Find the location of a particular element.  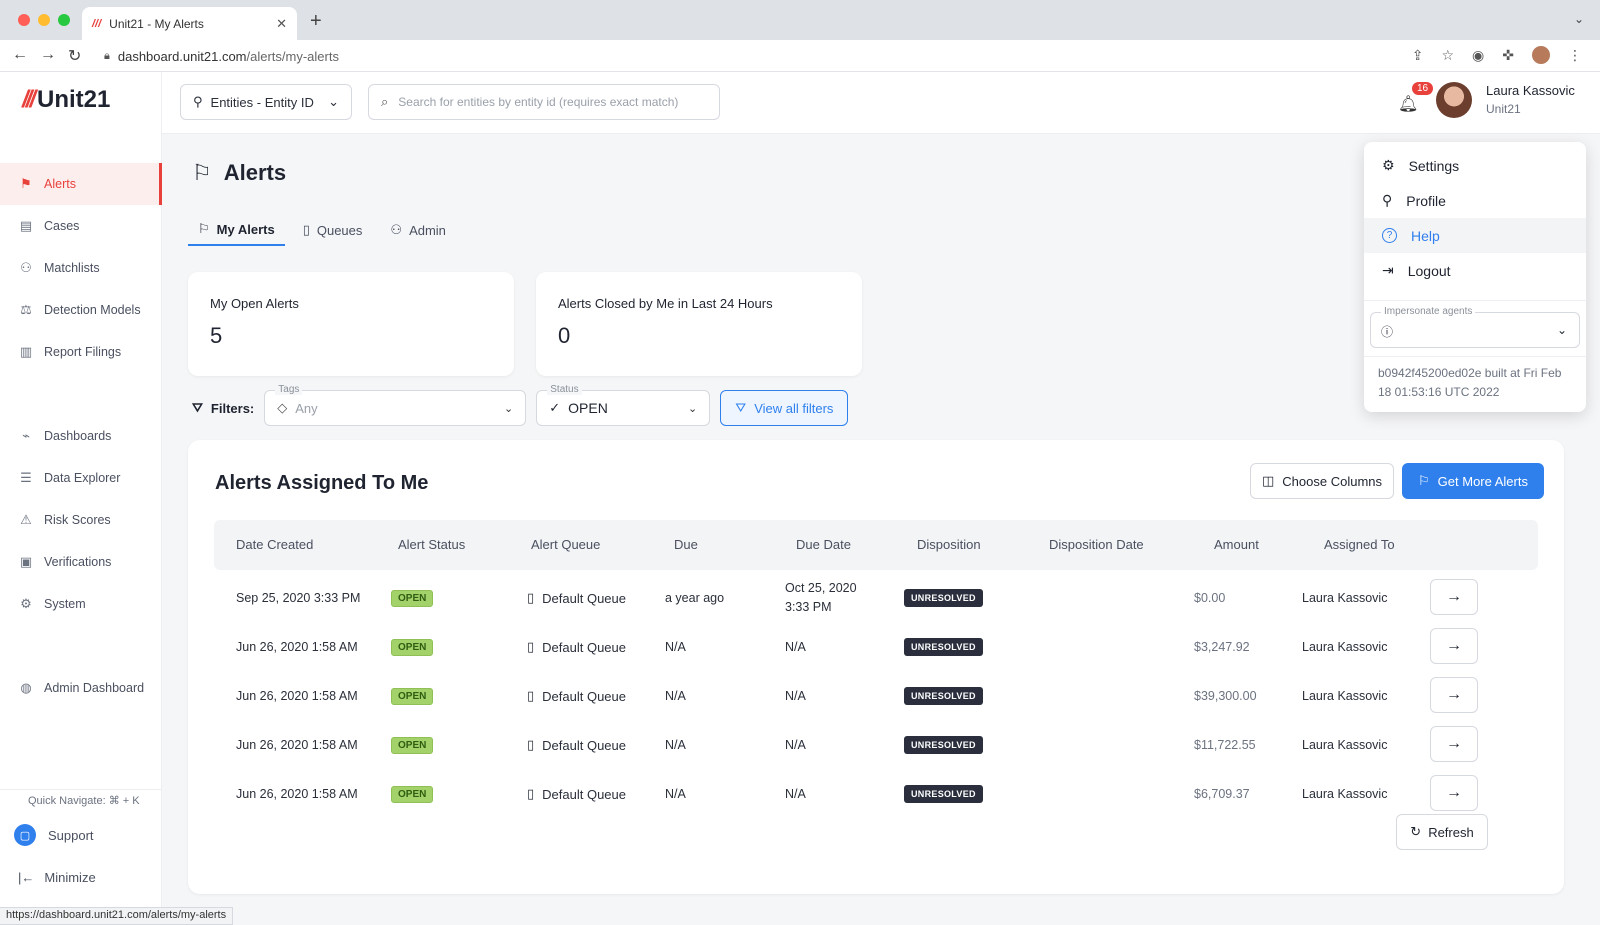

entity-search-input is located at coordinates (548, 102).